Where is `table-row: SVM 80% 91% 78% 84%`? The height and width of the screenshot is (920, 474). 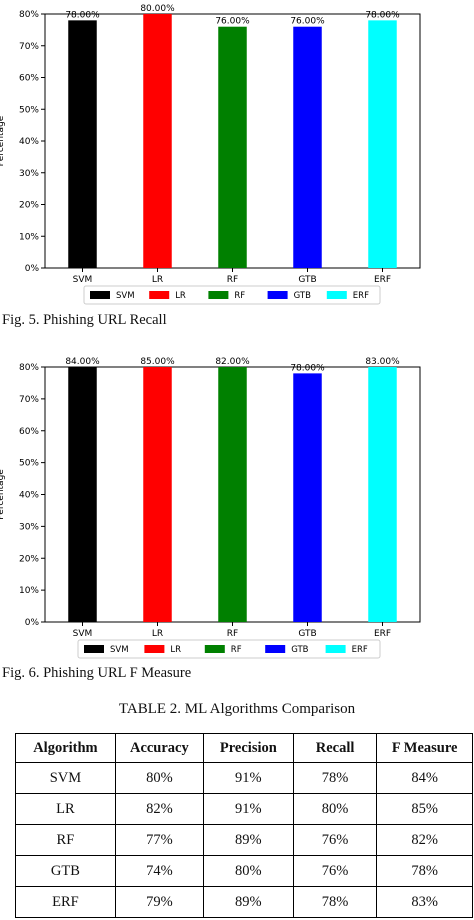 table-row: SVM 80% 91% 78% 84% is located at coordinates (244, 778).